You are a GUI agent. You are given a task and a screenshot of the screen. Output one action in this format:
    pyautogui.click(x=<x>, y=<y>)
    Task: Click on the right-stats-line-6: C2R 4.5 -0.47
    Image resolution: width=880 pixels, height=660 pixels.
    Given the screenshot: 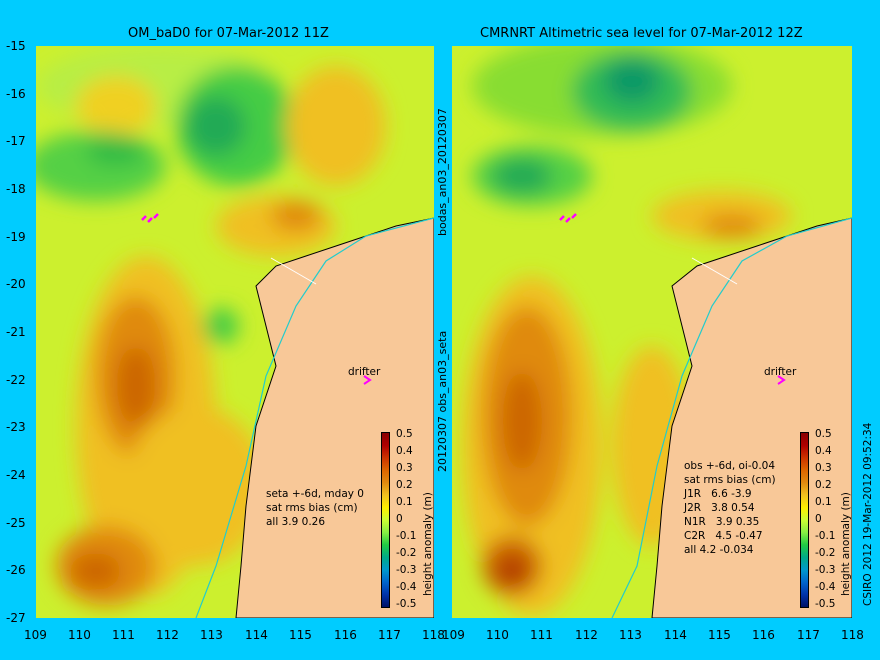 What is the action you would take?
    pyautogui.click(x=723, y=536)
    